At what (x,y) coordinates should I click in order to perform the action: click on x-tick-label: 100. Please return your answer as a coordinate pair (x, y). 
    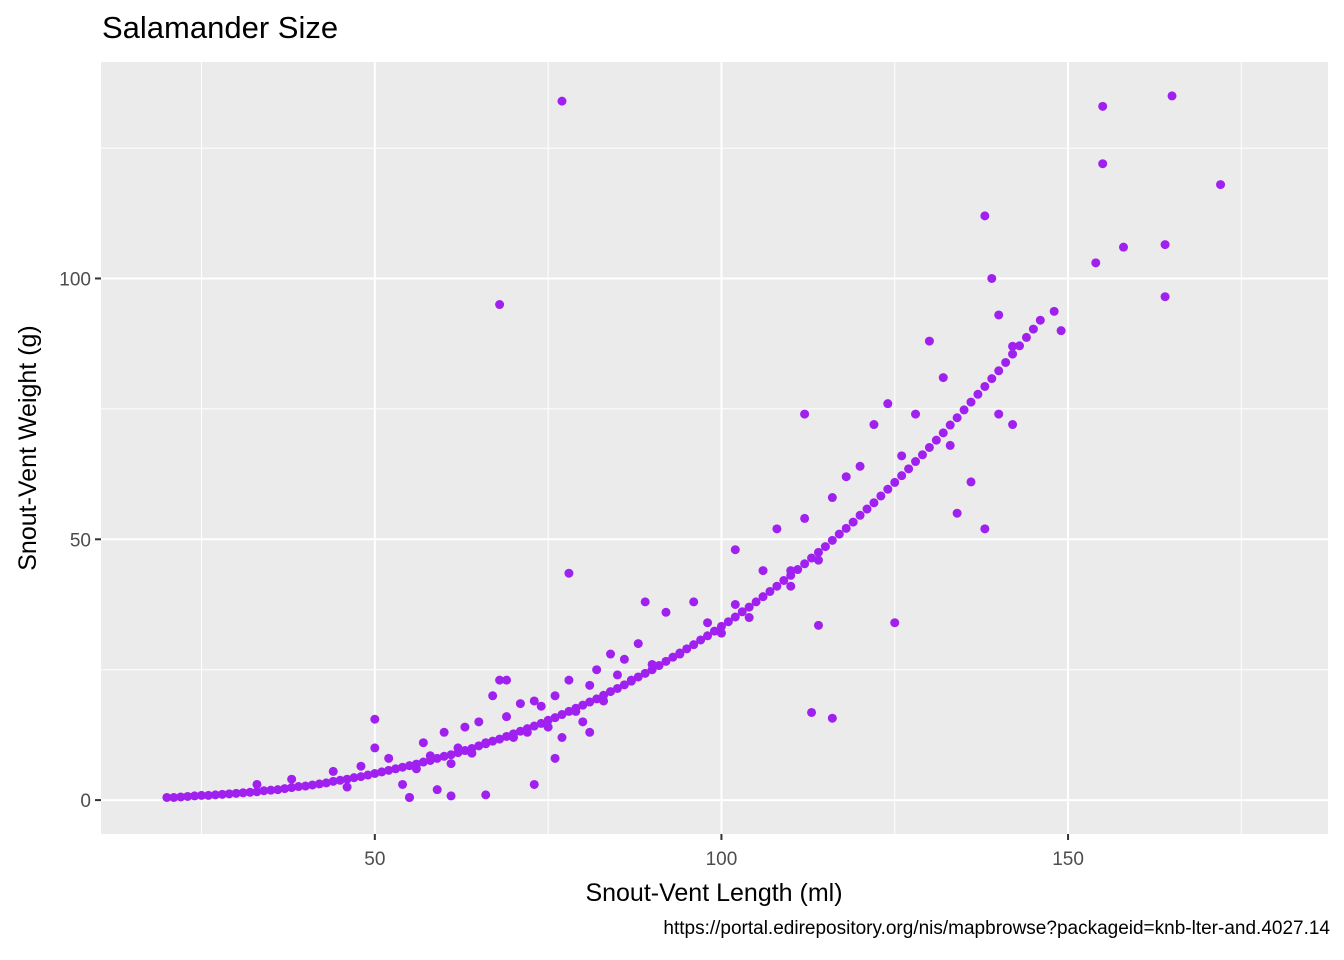
    Looking at the image, I should click on (722, 859).